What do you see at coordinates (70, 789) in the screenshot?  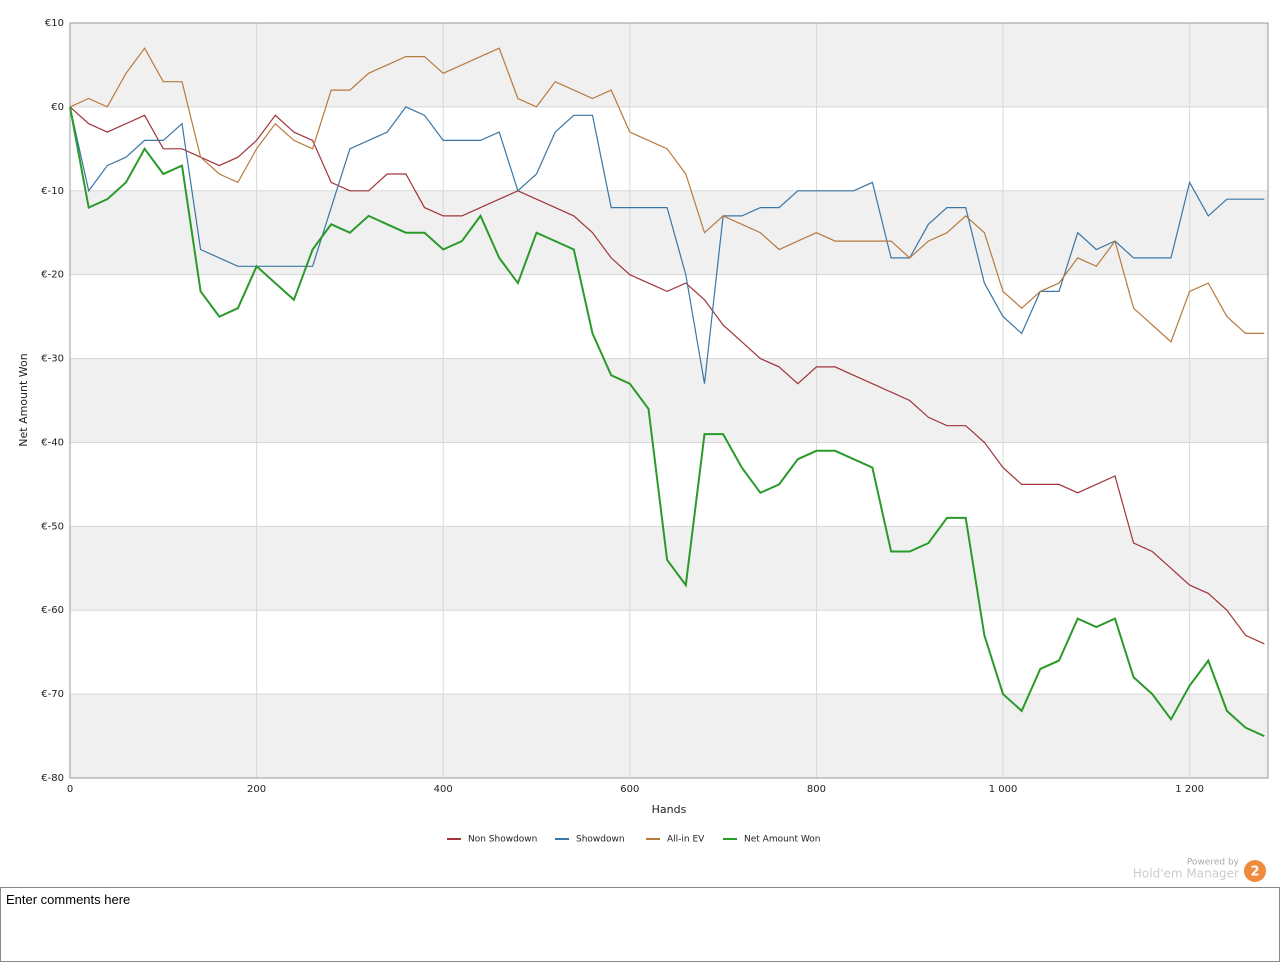 I see `x-tick-label: 0` at bounding box center [70, 789].